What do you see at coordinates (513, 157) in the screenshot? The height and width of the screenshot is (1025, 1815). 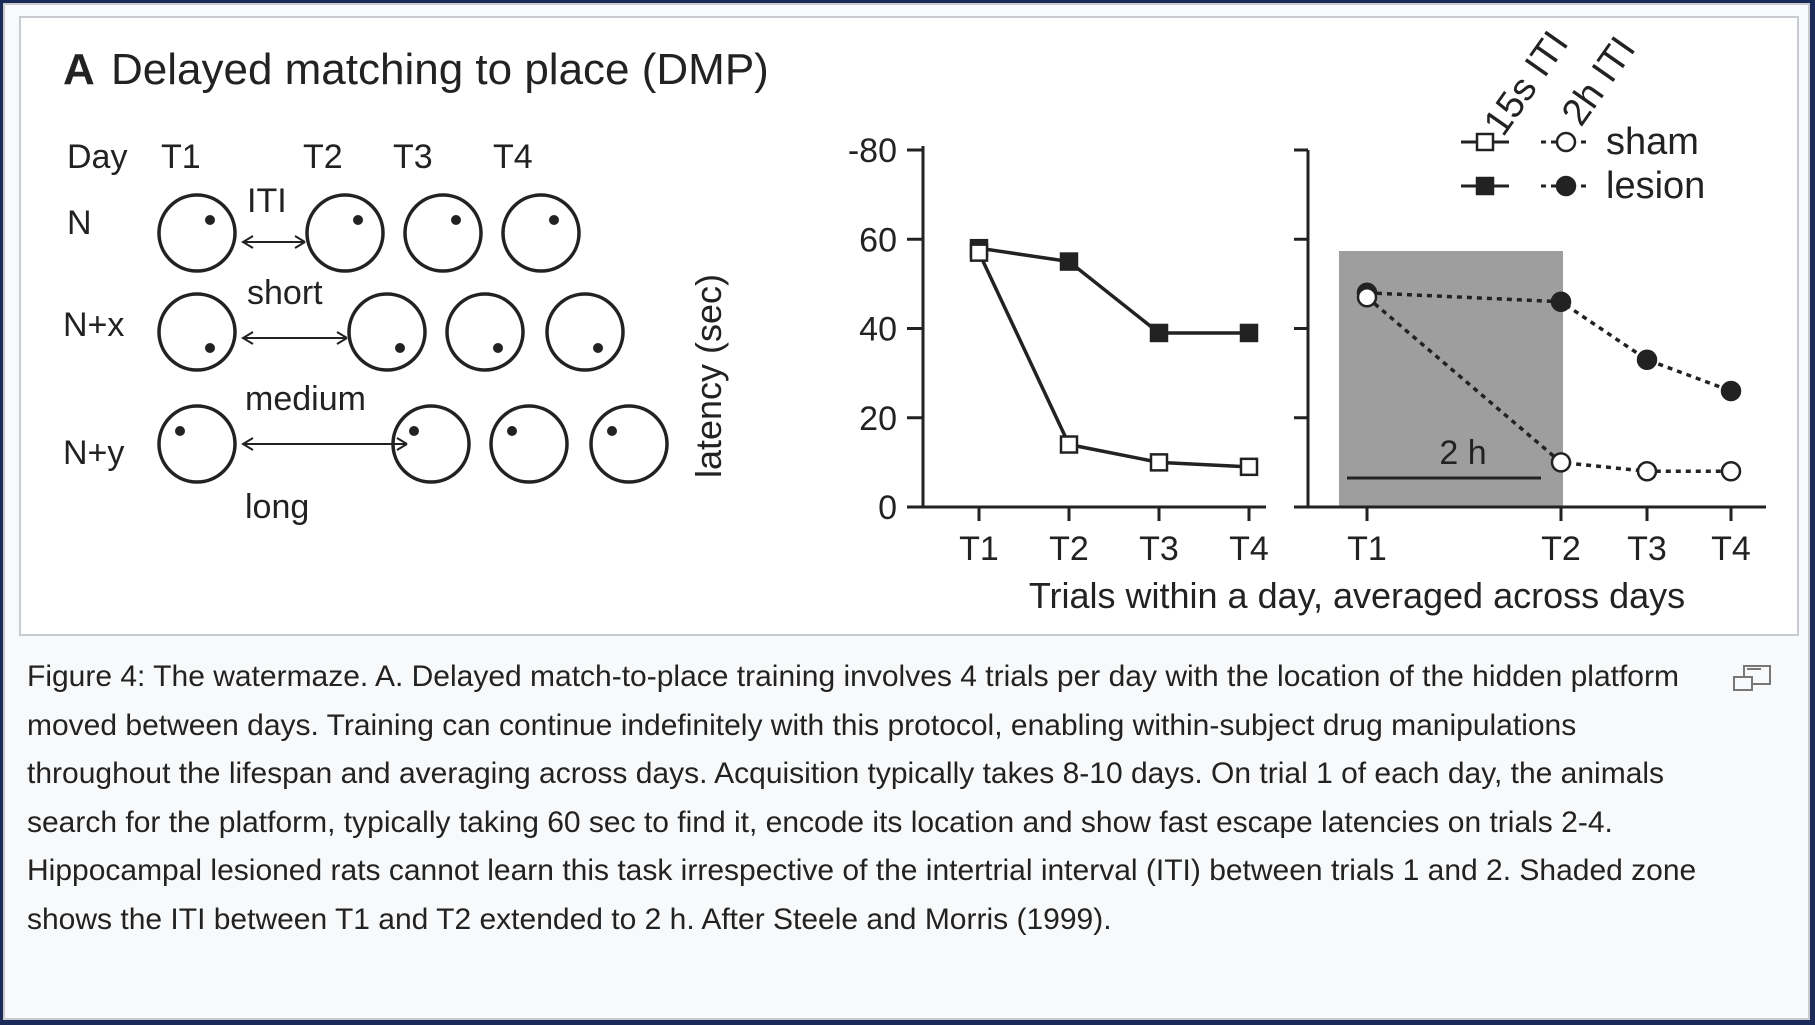 I see `schematic-trial-t4: T4` at bounding box center [513, 157].